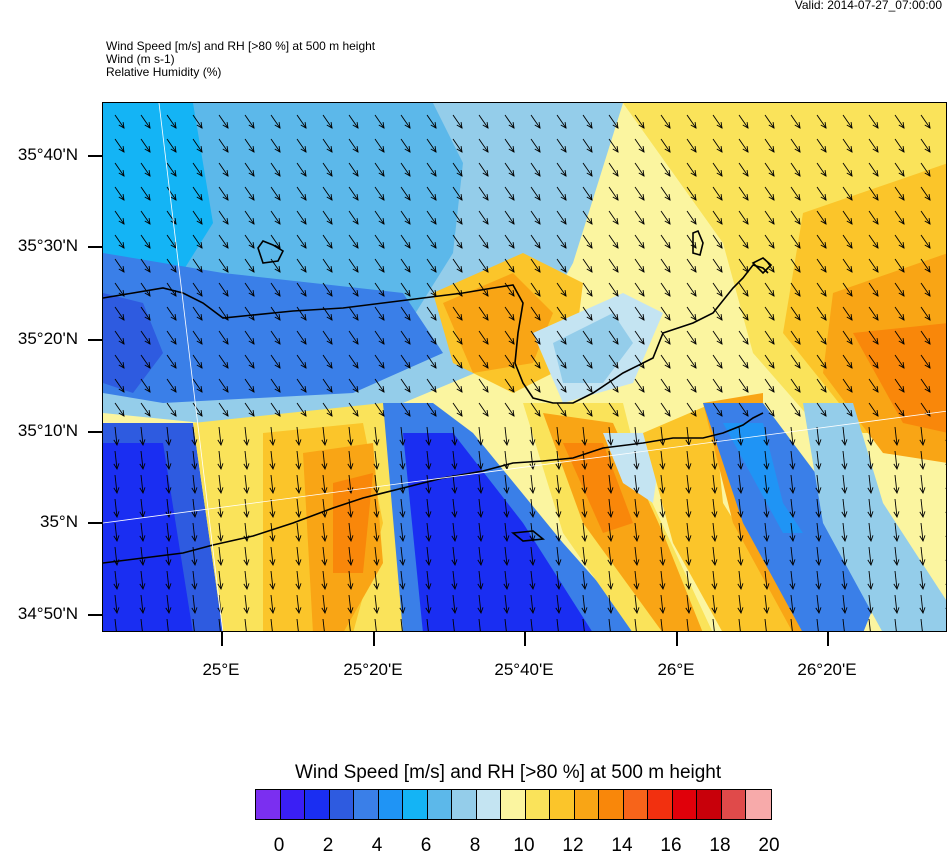  I want to click on header-line-3: Relative Humidity (%), so click(164, 72).